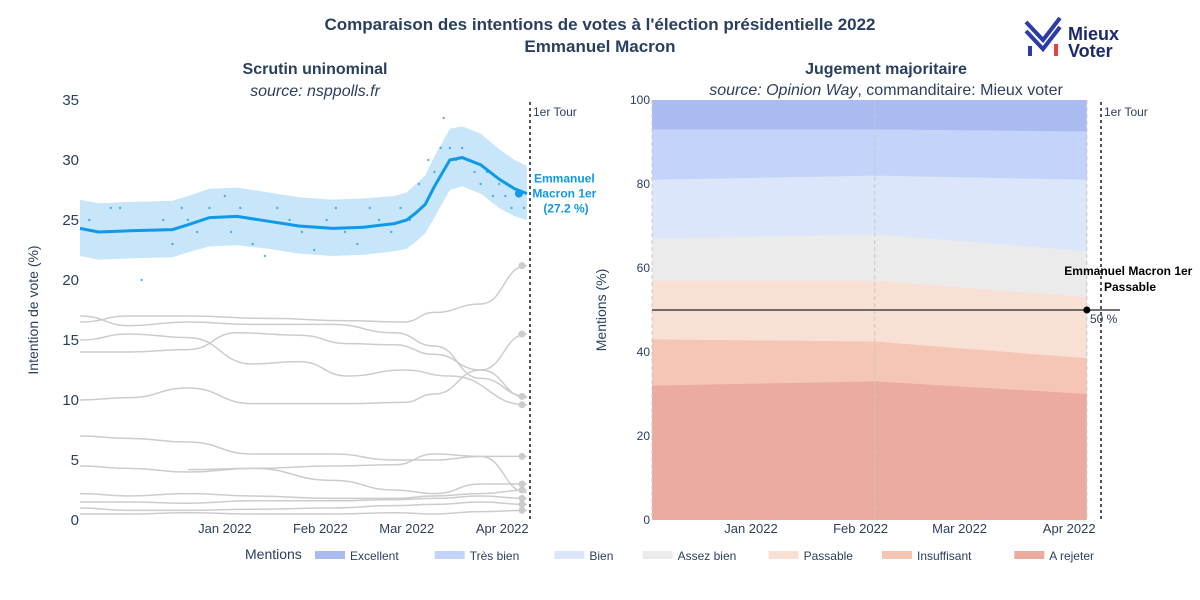  Describe the element at coordinates (644, 436) in the screenshot. I see `right-y-tick-label: 20` at that location.